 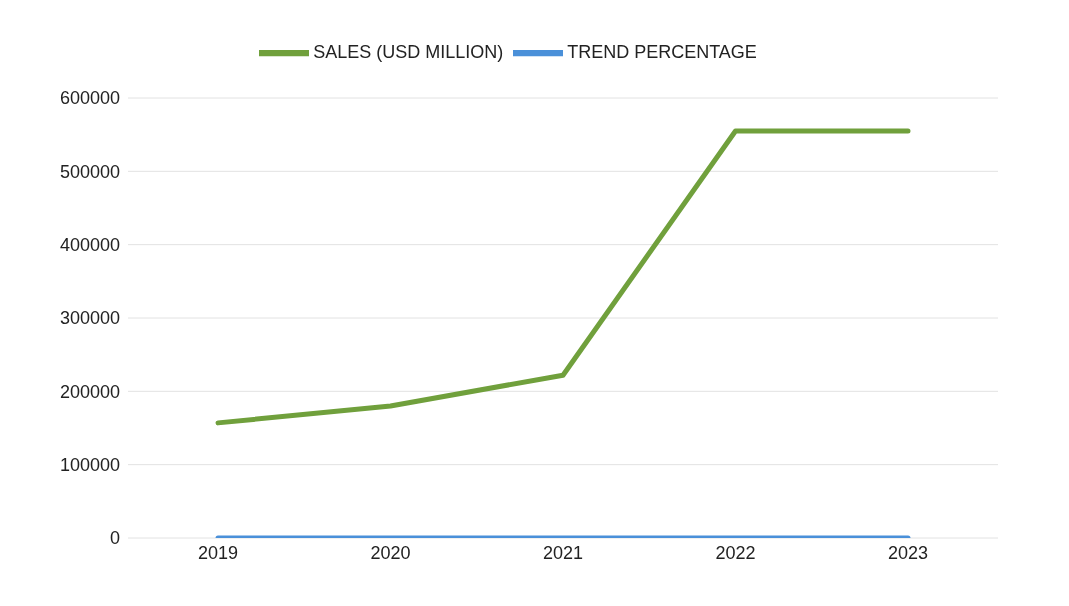 What do you see at coordinates (89, 245) in the screenshot?
I see `y-tick-label: 400000` at bounding box center [89, 245].